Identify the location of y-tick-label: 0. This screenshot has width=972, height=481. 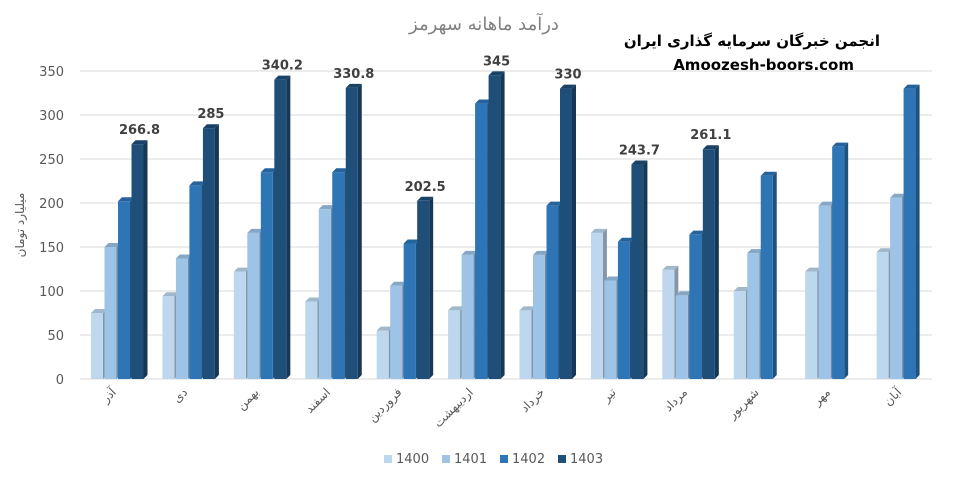
(60, 380).